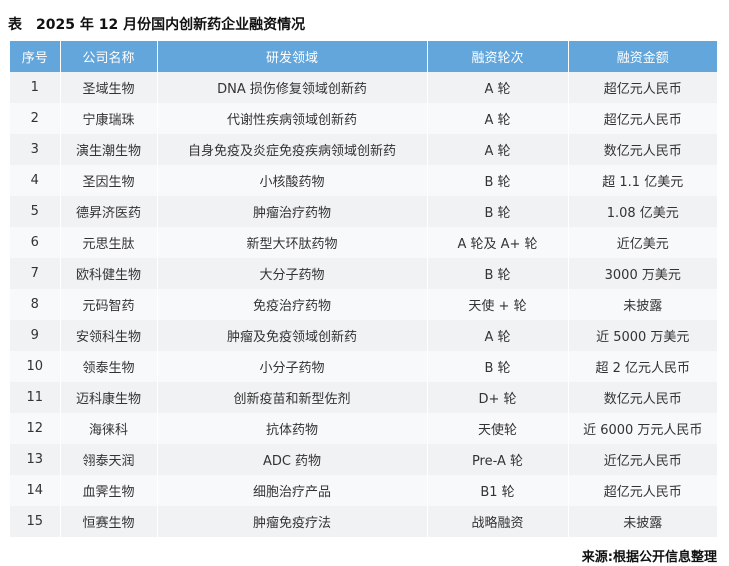 This screenshot has height=566, width=729. I want to click on table-row: 13 翎泰天润 ADC 药物 Pre-A 轮近亿元人民币, so click(363, 459).